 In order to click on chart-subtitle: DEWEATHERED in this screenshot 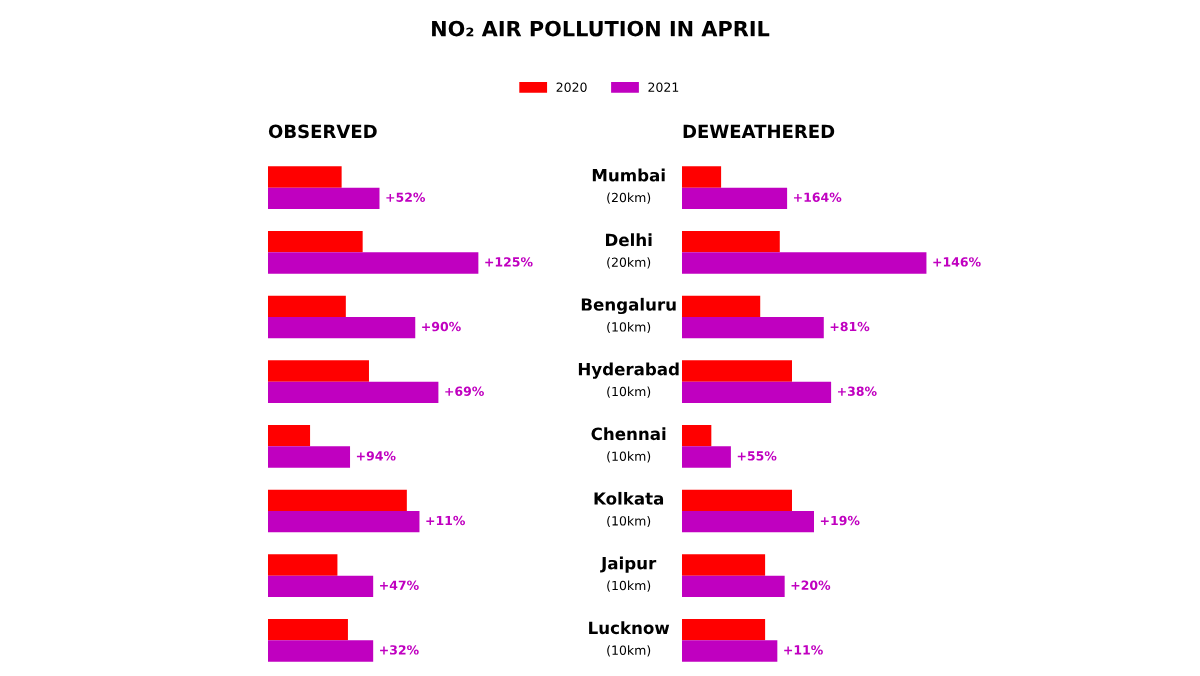, I will do `click(759, 131)`.